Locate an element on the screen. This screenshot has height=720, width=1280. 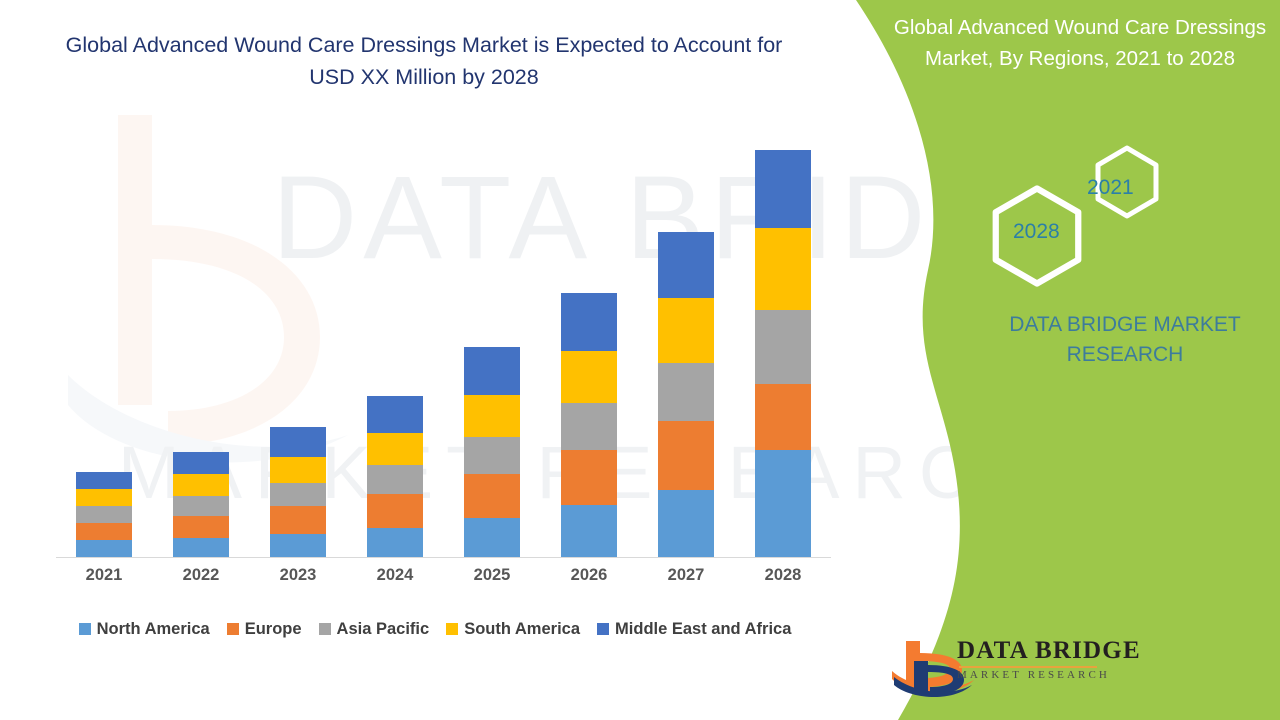
bar-2026 is located at coordinates (589, 425).